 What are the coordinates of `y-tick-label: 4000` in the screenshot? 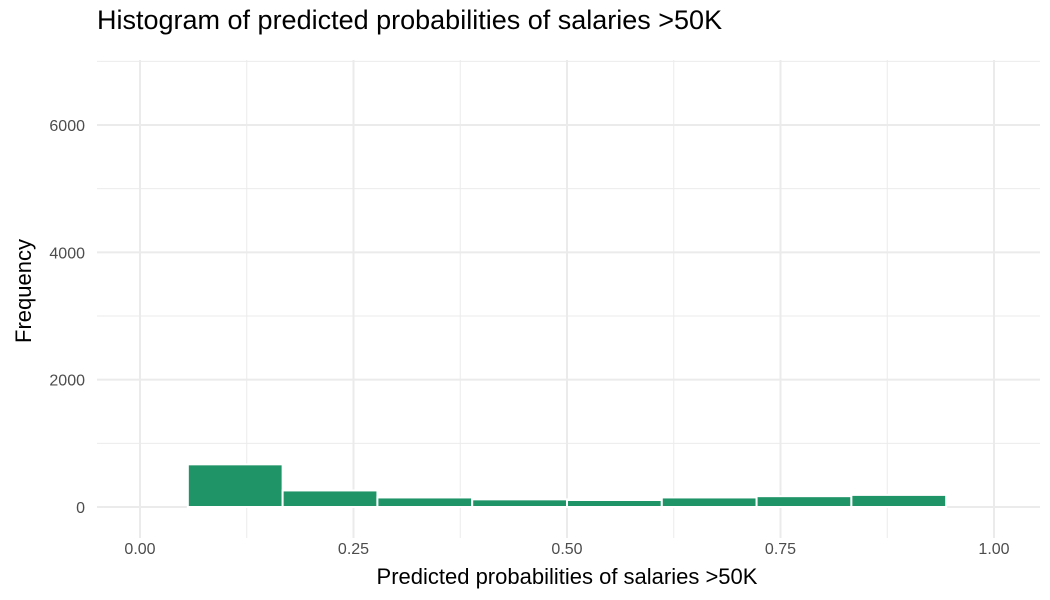 It's located at (67, 253).